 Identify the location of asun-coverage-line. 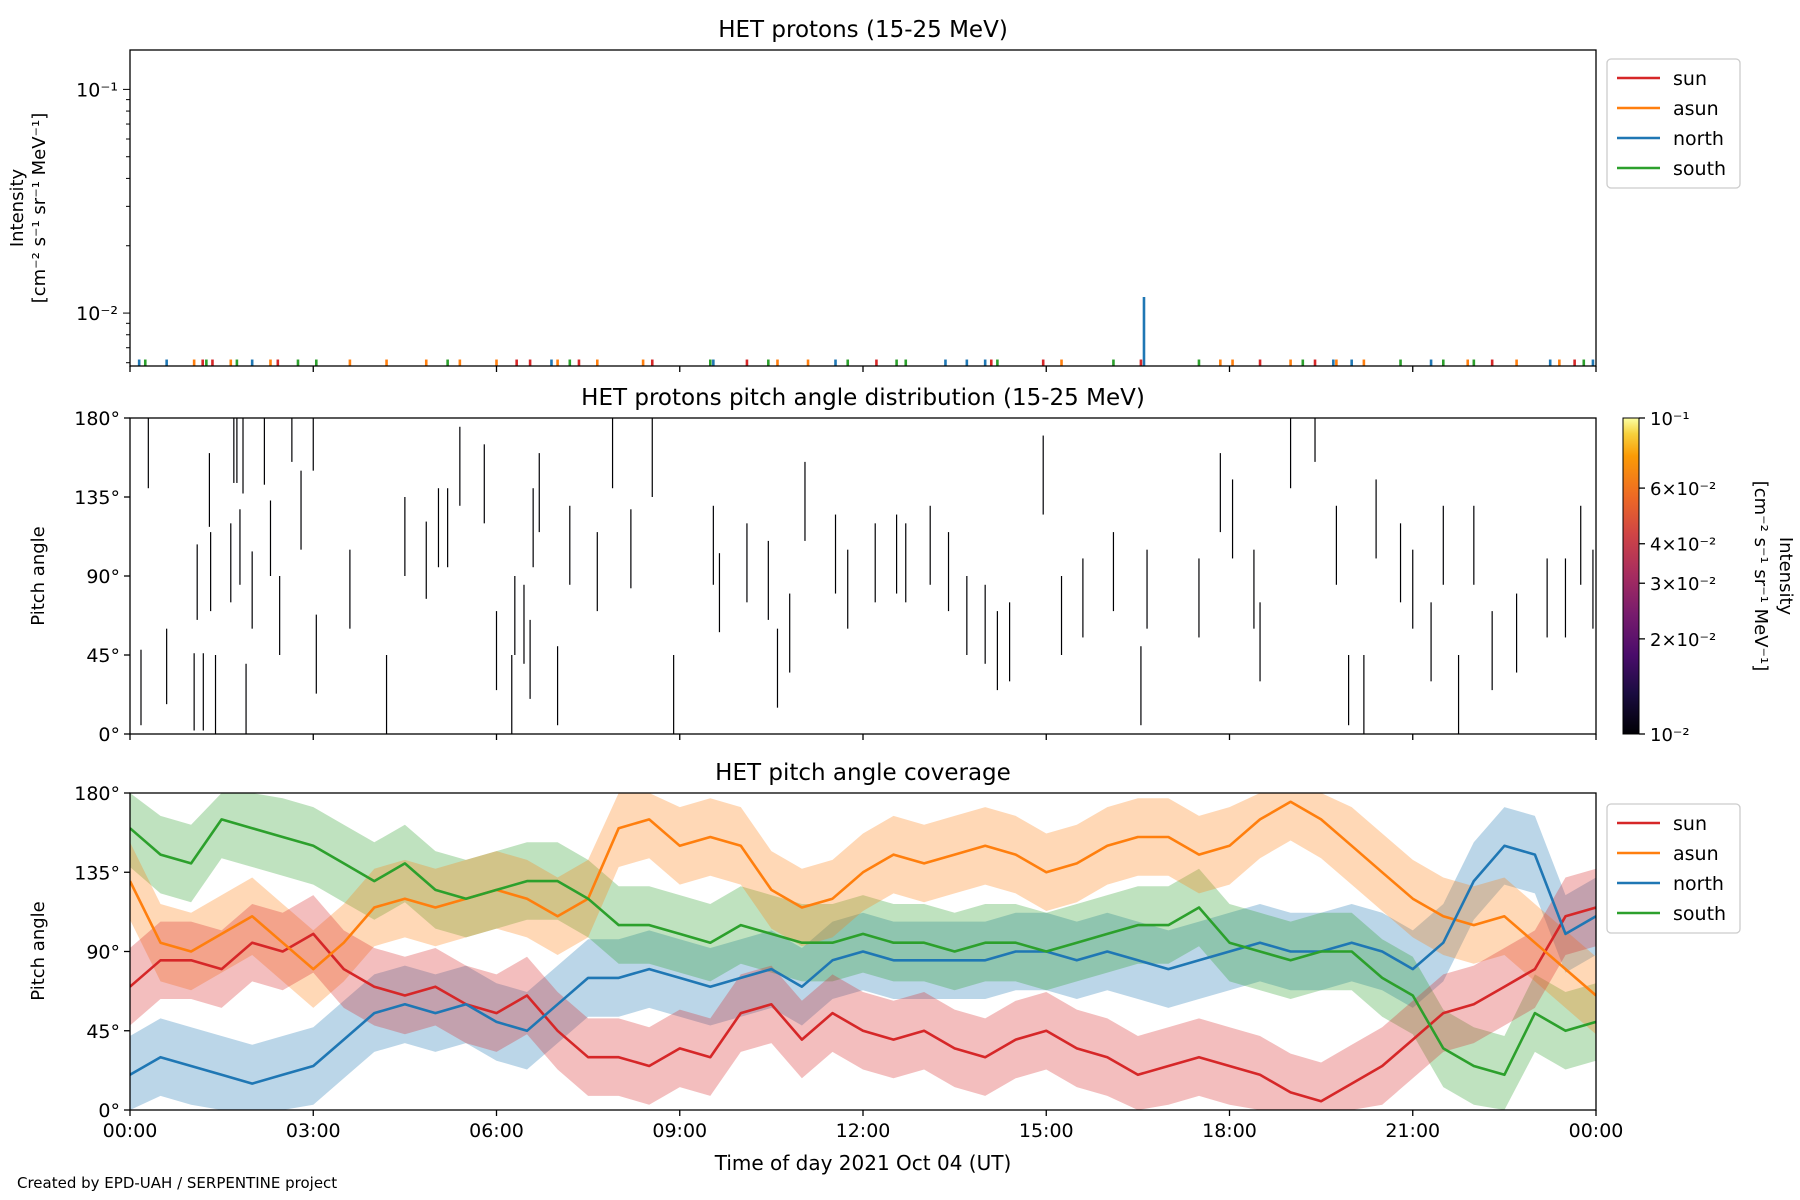
(863, 898).